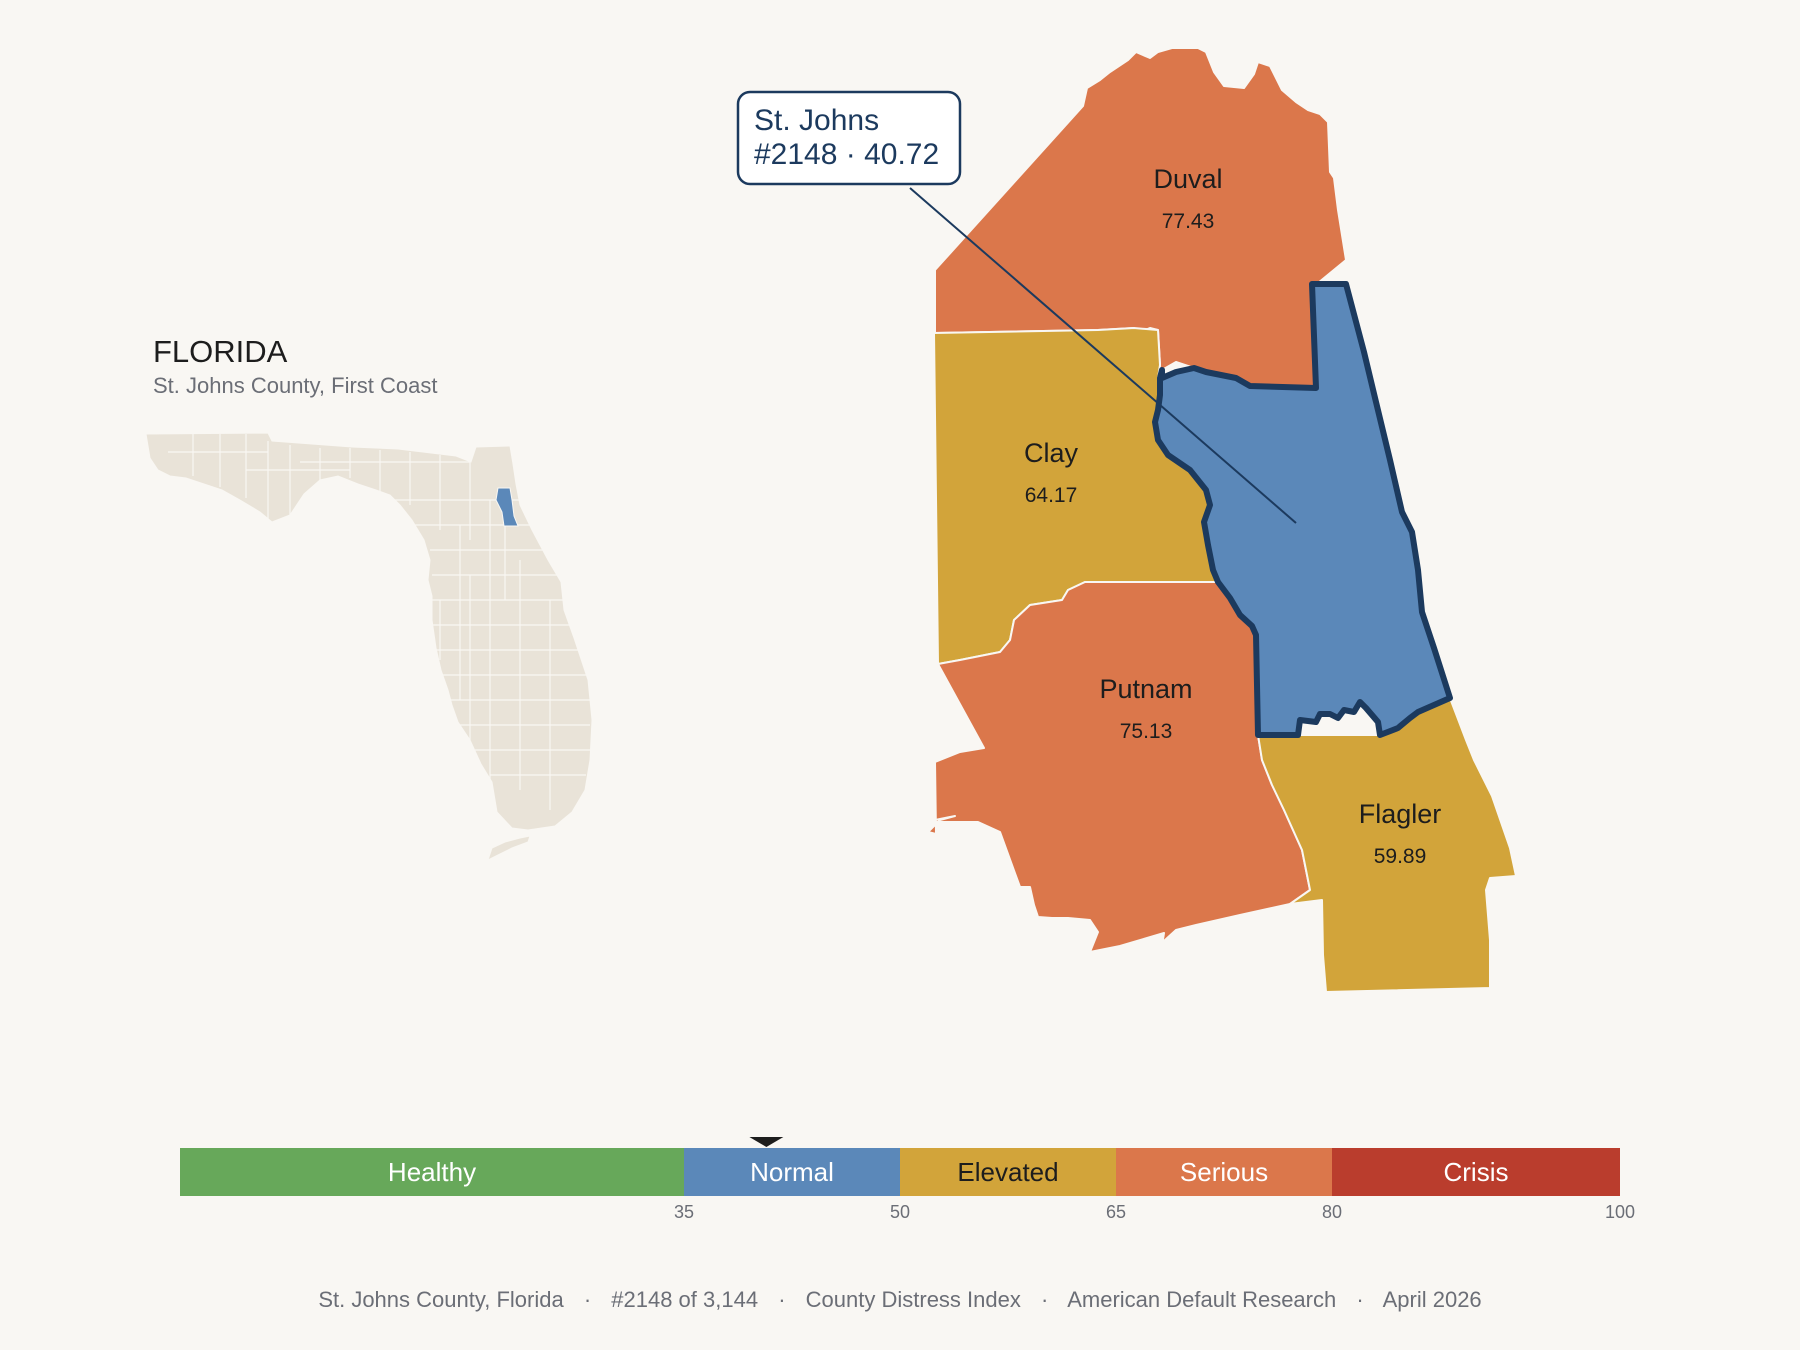  Describe the element at coordinates (1302, 509) in the screenshot. I see `county-st-johns` at that location.